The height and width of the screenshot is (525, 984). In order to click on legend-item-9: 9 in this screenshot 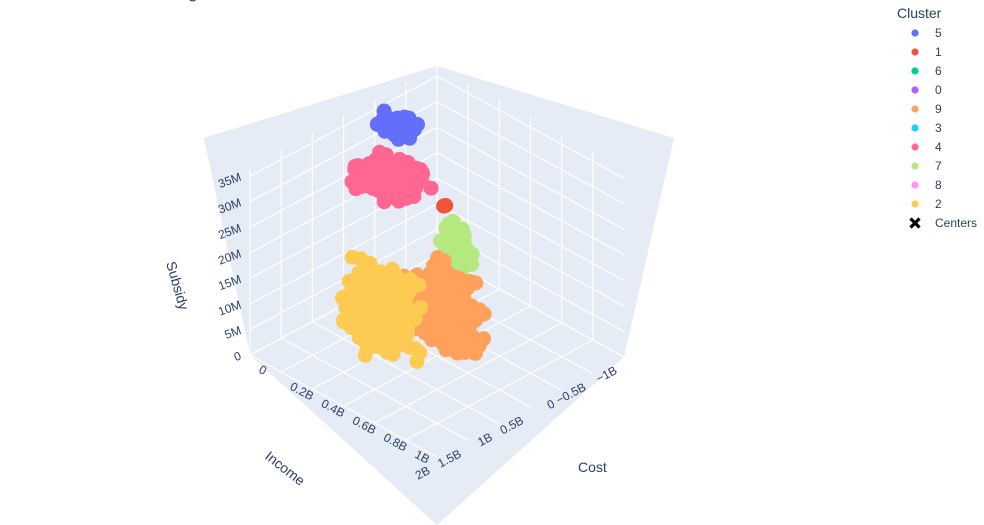, I will do `click(926, 109)`.